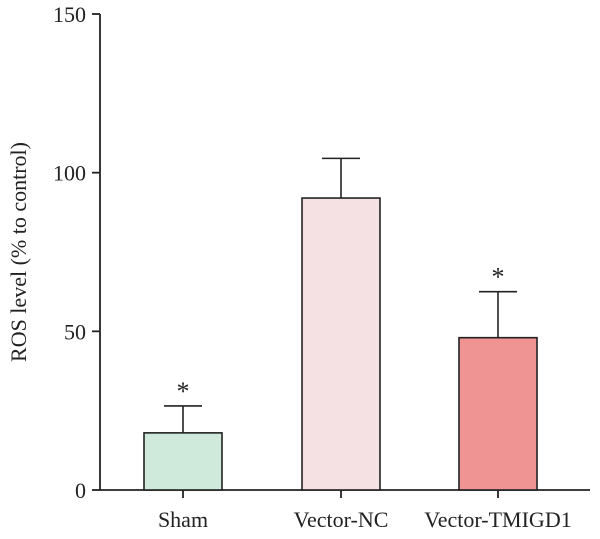 The height and width of the screenshot is (539, 600). What do you see at coordinates (80, 490) in the screenshot?
I see `y-tick-label: 0` at bounding box center [80, 490].